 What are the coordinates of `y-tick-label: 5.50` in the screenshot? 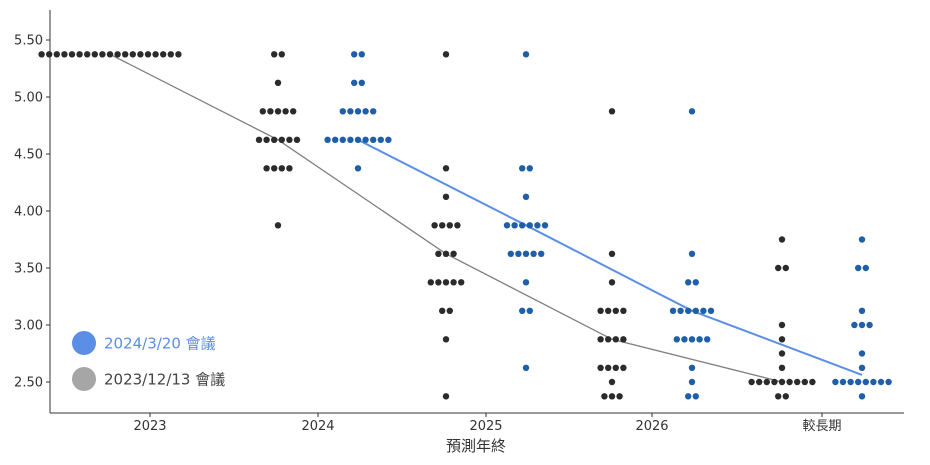 It's located at (28, 41).